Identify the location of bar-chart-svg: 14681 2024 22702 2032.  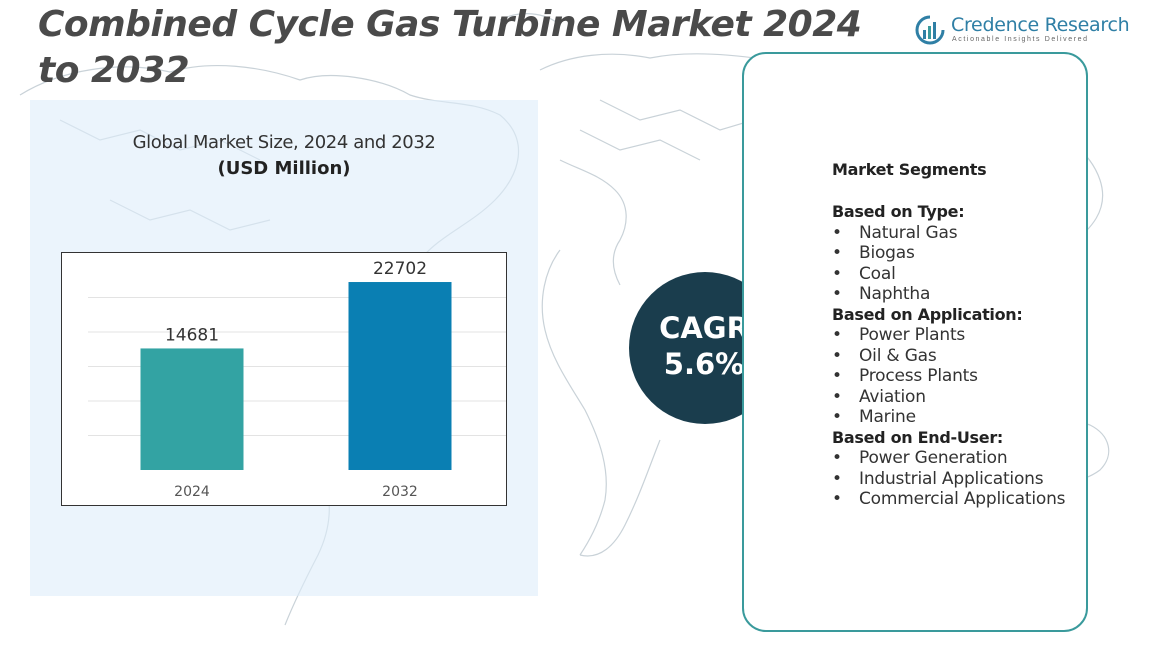
(297, 379).